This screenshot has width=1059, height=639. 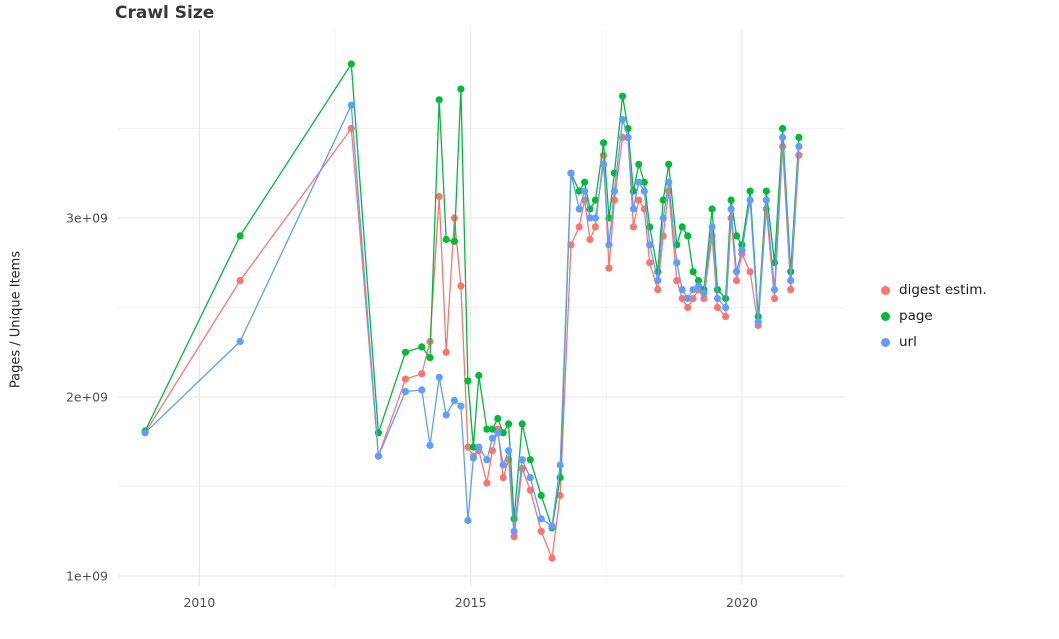 What do you see at coordinates (885, 290) in the screenshot?
I see `legend-dot-digest-estim-icon` at bounding box center [885, 290].